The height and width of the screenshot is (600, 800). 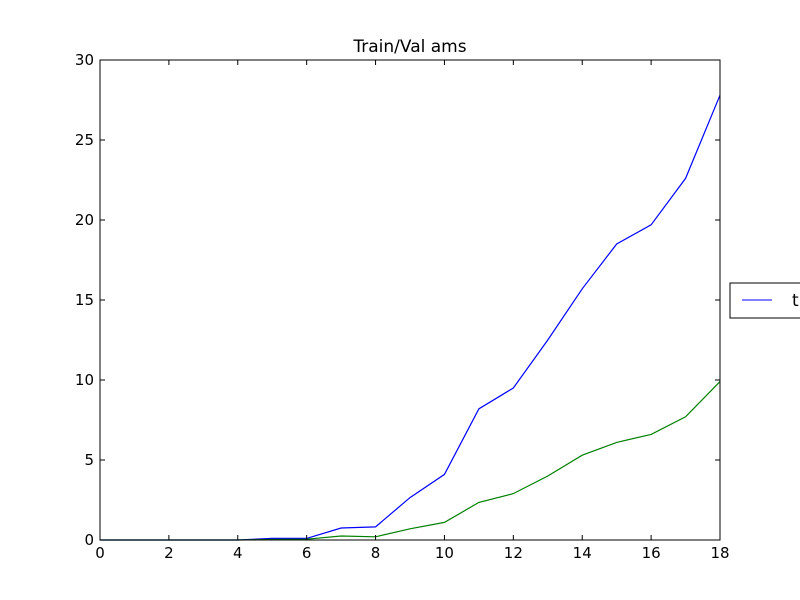 I want to click on x-tick-label: 14, so click(x=582, y=553).